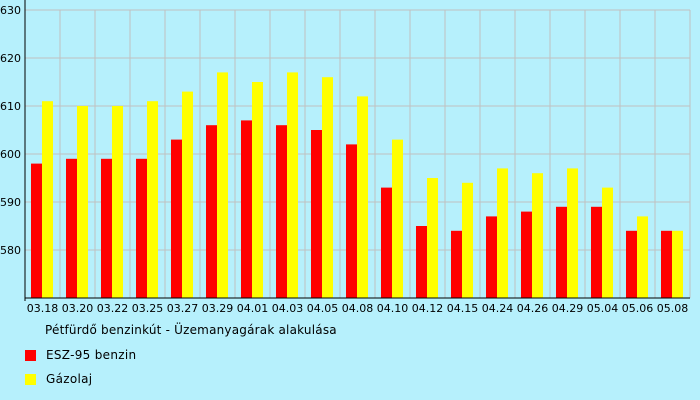  Describe the element at coordinates (218, 308) in the screenshot. I see `x-tick-label-03.29: 03.29` at that location.